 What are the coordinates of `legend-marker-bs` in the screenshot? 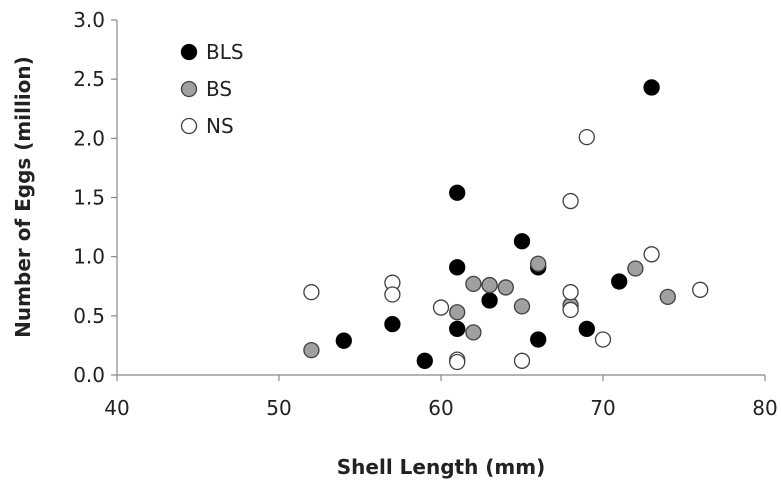 It's located at (189, 89).